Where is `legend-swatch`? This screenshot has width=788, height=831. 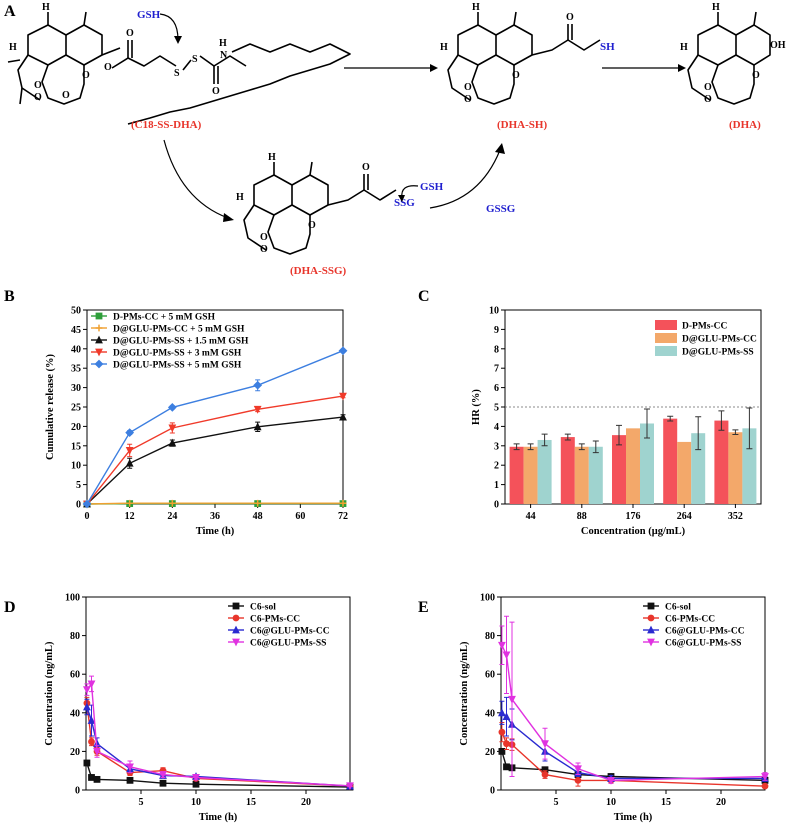
legend-swatch is located at coordinates (666, 351).